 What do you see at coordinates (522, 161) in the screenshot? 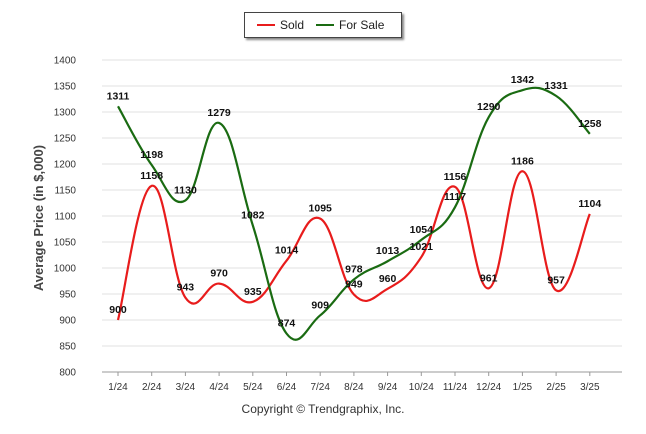
I see `data-label-sold: 1186` at bounding box center [522, 161].